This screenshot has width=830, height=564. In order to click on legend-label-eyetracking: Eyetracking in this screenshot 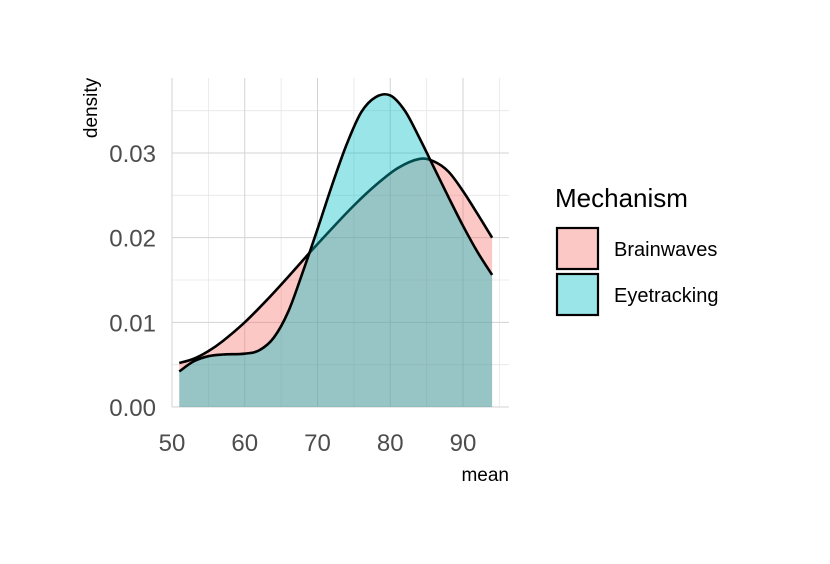, I will do `click(666, 296)`.